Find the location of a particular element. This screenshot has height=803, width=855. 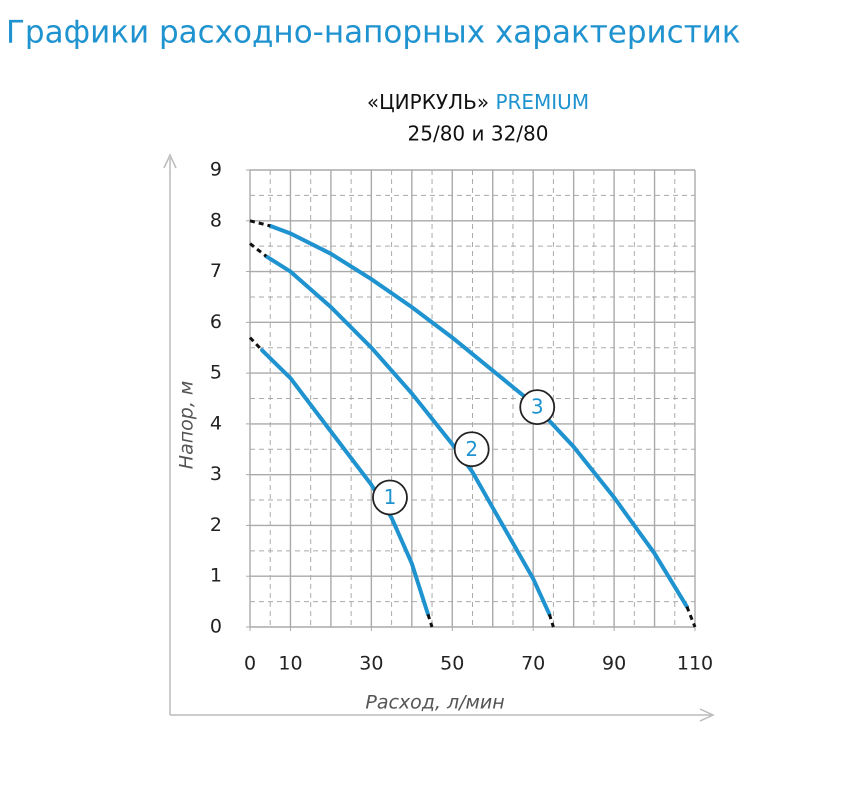

y-tick-label: 4 is located at coordinates (216, 423).